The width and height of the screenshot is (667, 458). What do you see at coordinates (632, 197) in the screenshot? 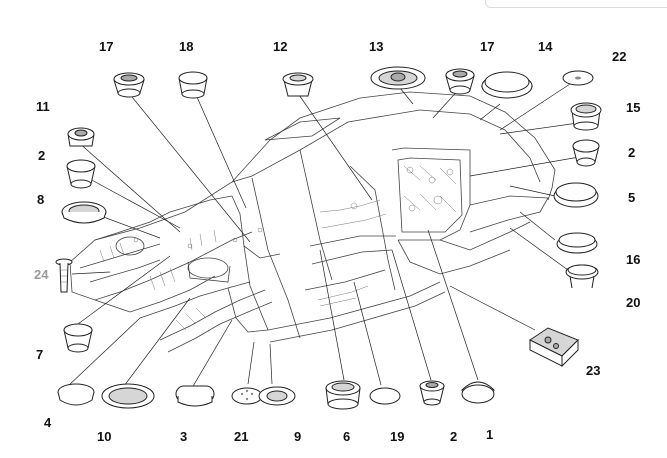
I see `callout-5: 5` at bounding box center [632, 197].